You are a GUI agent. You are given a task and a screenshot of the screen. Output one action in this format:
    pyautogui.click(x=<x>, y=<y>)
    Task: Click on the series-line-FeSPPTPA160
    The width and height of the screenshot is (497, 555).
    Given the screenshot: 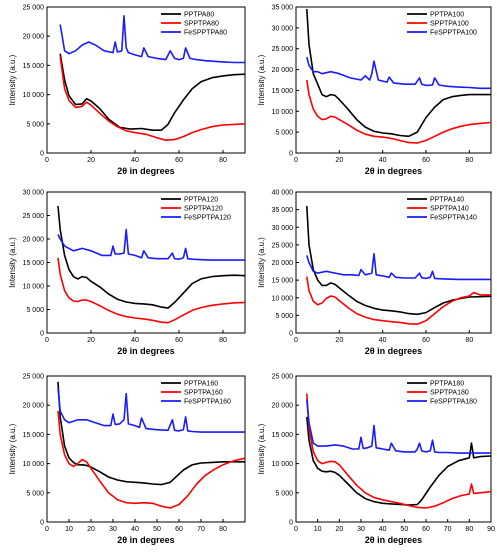 What is the action you would take?
    pyautogui.click(x=151, y=410)
    